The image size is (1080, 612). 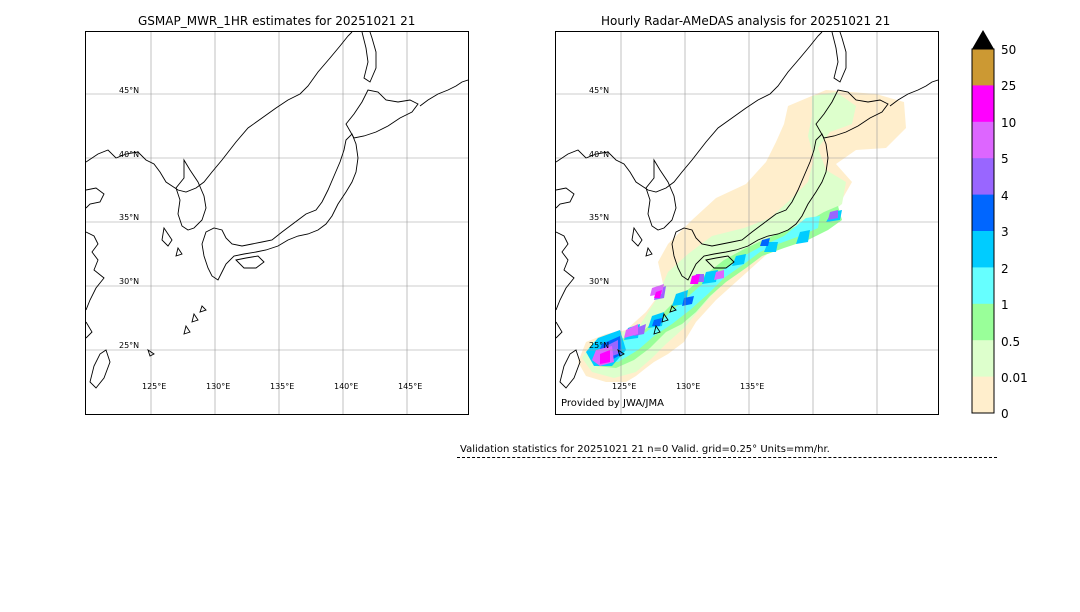 What do you see at coordinates (129, 154) in the screenshot?
I see `left-lat-label-40: 40°N` at bounding box center [129, 154].